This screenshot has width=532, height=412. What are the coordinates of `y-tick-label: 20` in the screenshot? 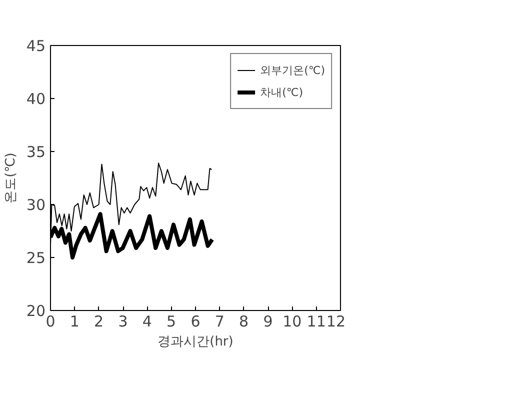 It's located at (36, 311).